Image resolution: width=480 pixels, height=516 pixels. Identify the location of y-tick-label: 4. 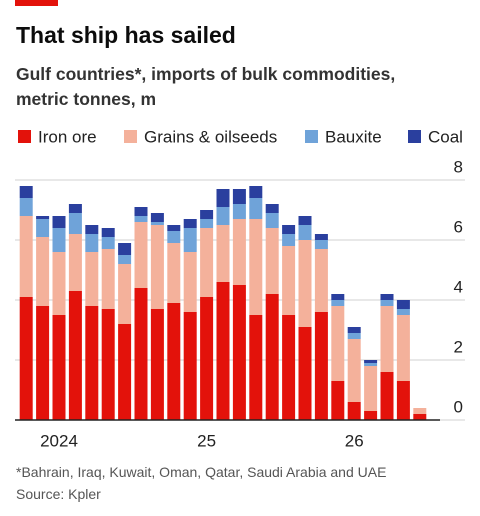
(458, 286).